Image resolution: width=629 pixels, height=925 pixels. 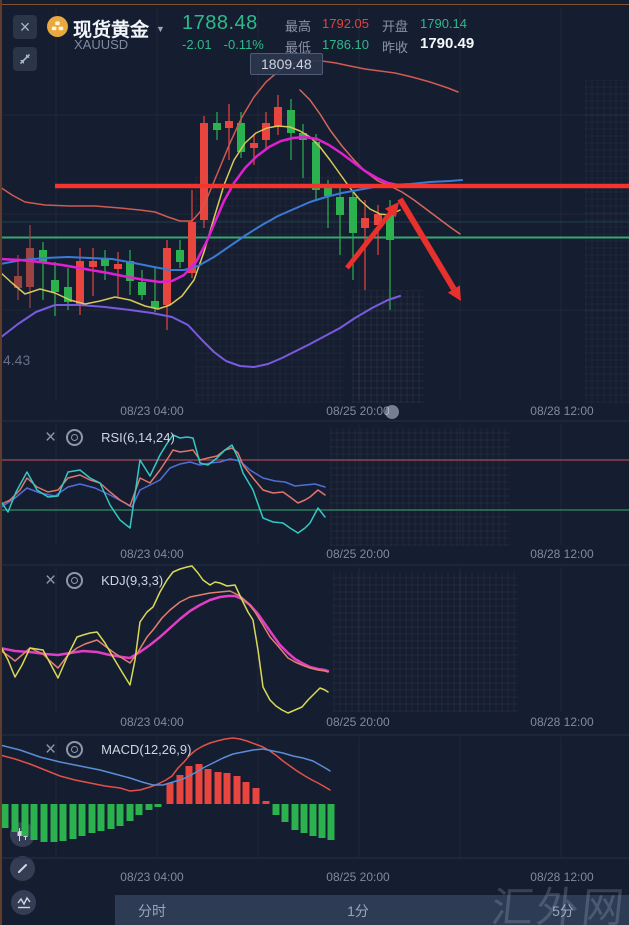 I want to click on close-icon: ×, so click(x=25, y=27).